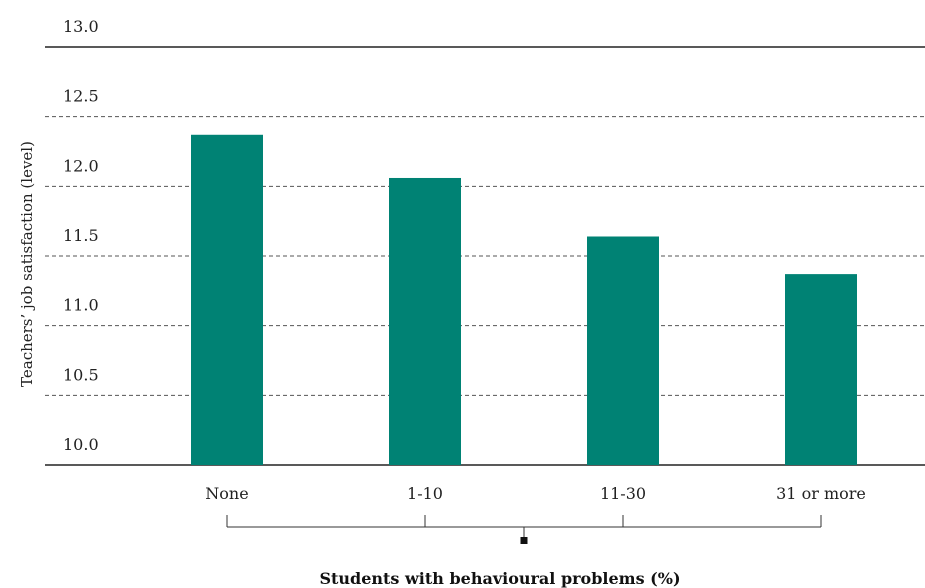 The height and width of the screenshot is (588, 925). Describe the element at coordinates (81, 96) in the screenshot. I see `y-tick-label: 12.5` at that location.